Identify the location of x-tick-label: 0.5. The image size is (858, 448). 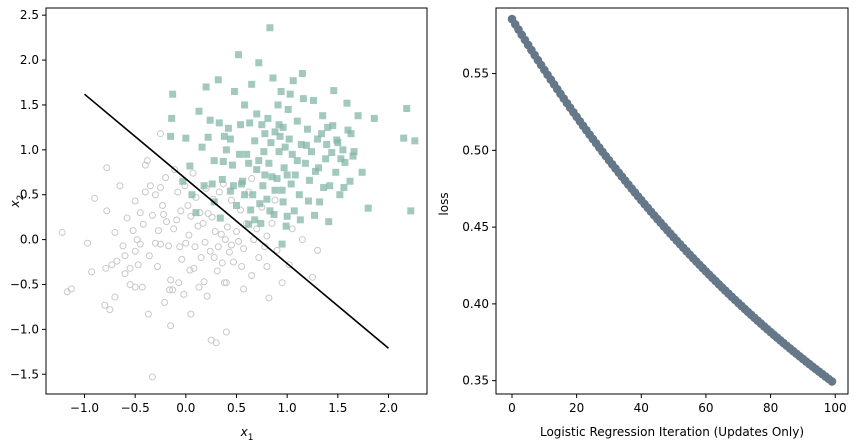
(236, 408).